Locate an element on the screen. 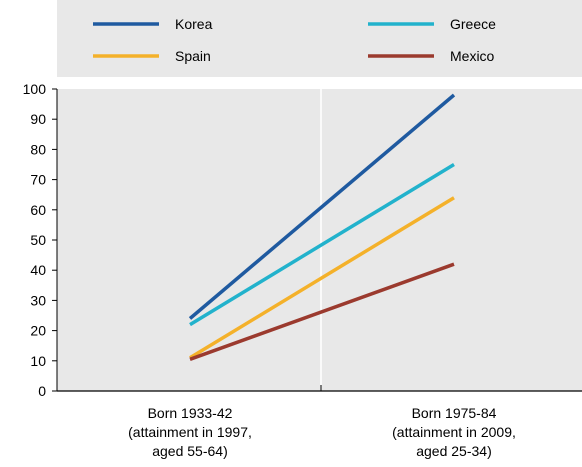  y-tick-label: 70 is located at coordinates (38, 180).